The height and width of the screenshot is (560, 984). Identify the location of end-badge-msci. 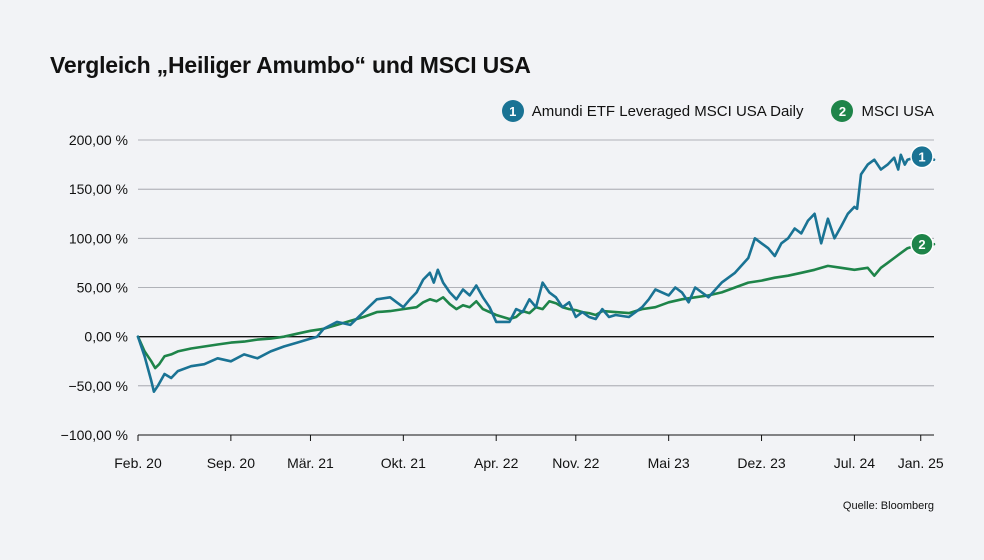
(922, 244).